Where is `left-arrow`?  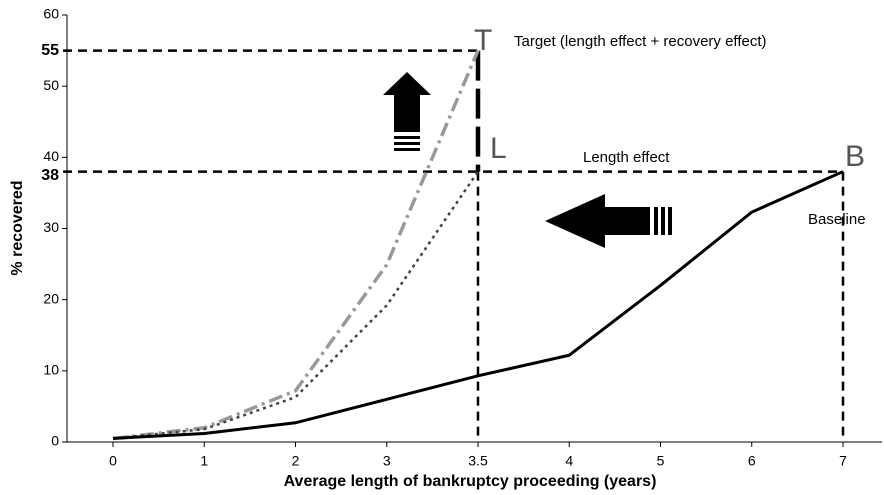 left-arrow is located at coordinates (608, 221).